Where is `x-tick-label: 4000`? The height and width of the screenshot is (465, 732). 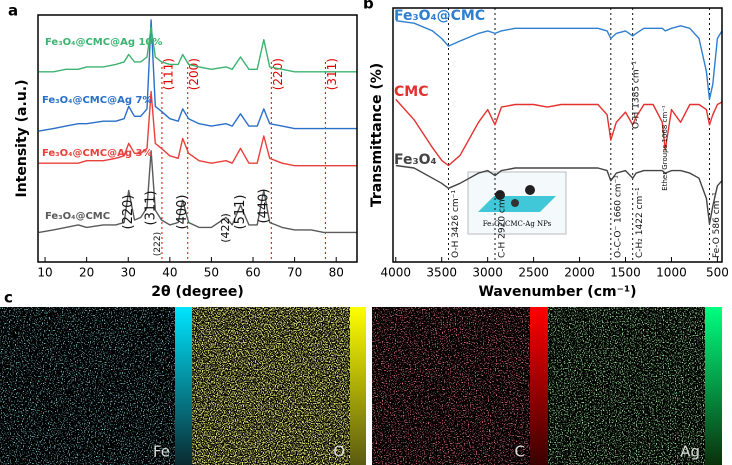
x-tick-label: 4000 is located at coordinates (395, 273).